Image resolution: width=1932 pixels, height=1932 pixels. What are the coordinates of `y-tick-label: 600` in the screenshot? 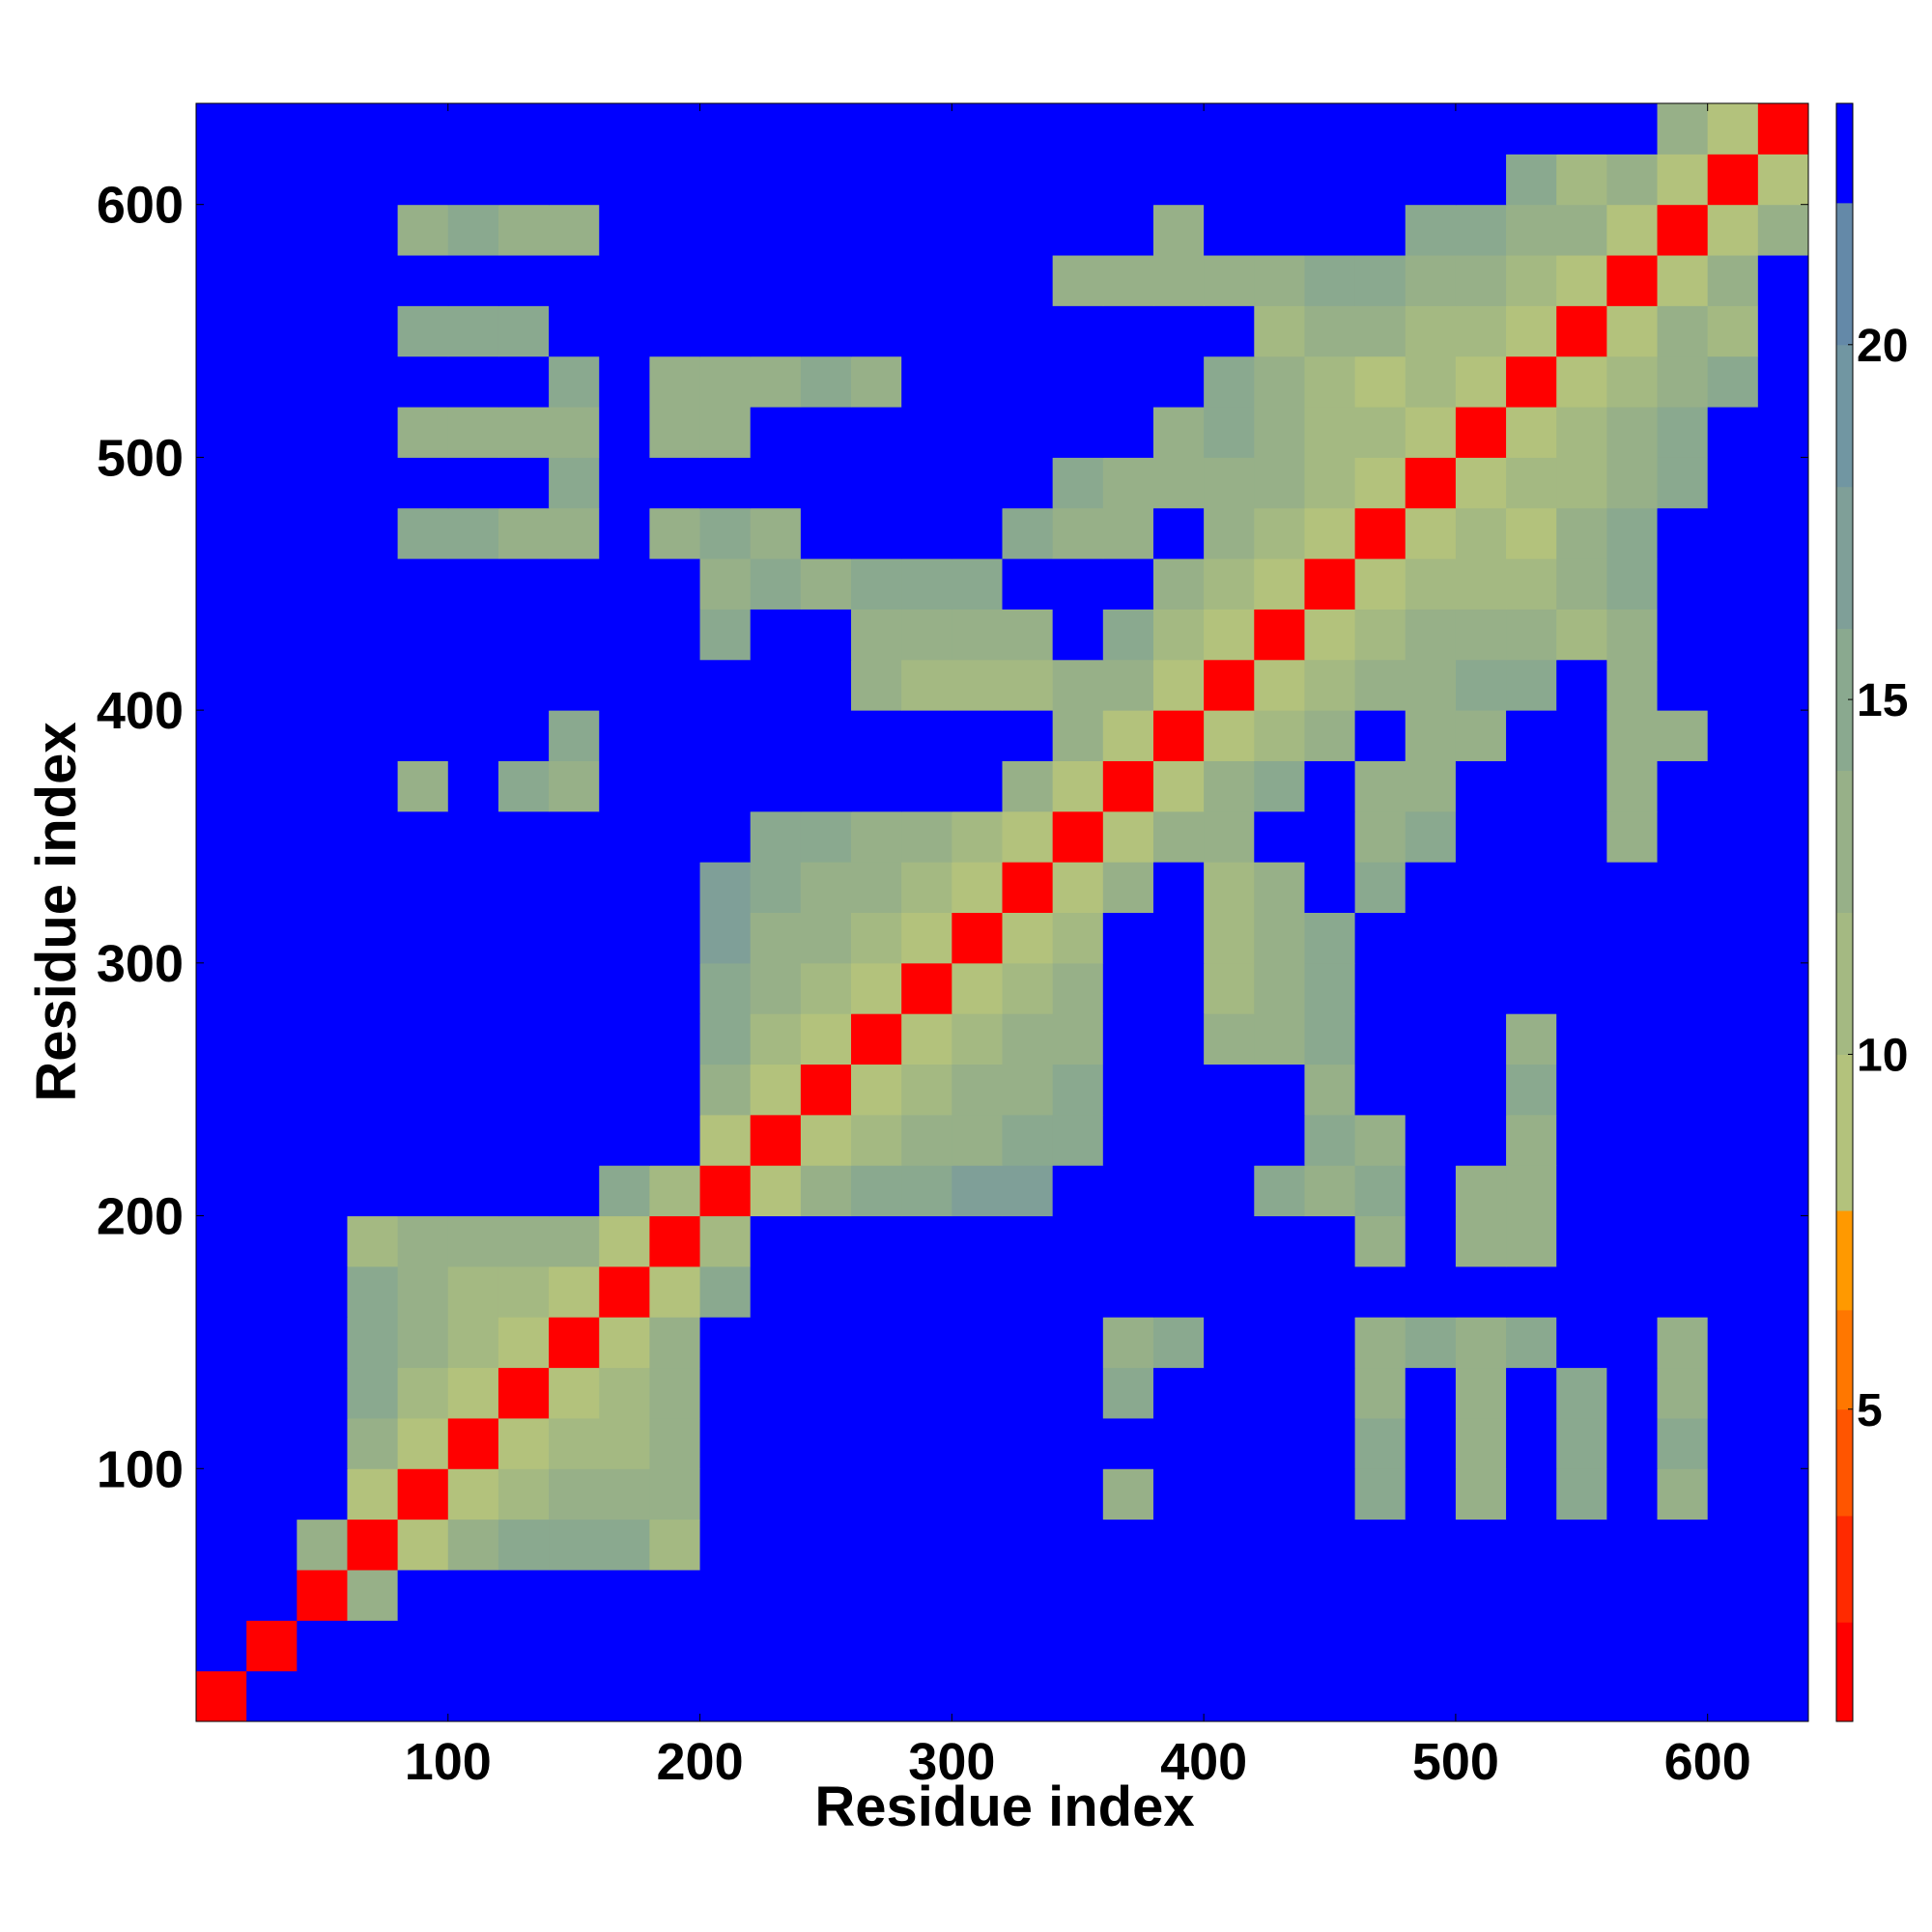 It's located at (140, 206).